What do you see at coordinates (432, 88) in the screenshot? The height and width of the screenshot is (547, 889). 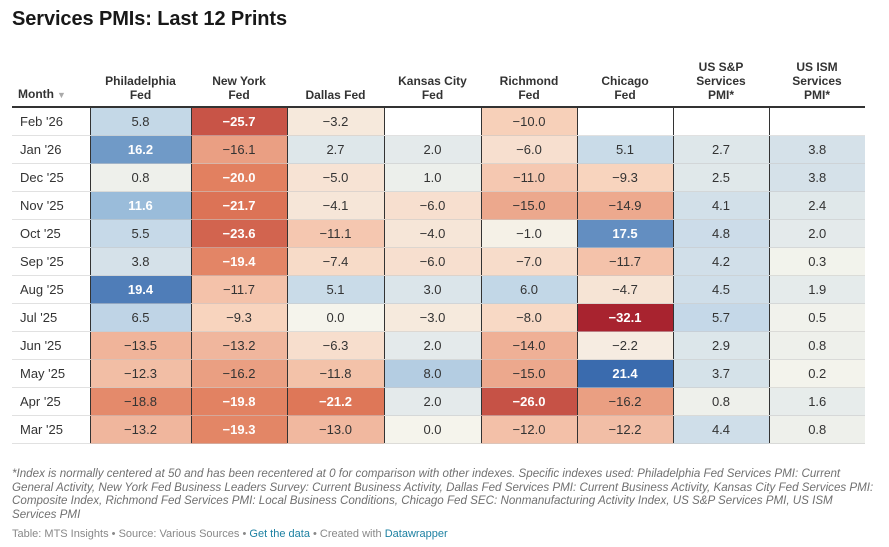 I see `column-header: Kansas City Fed` at bounding box center [432, 88].